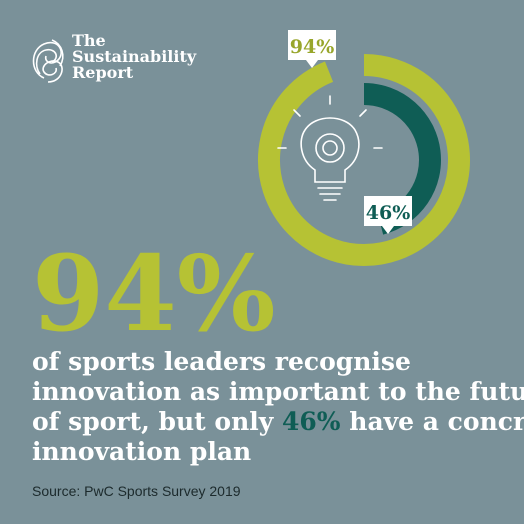 This screenshot has height=524, width=524. Describe the element at coordinates (278, 421) in the screenshot. I see `headline-line: of sport, but only 46% have a concrete` at that location.